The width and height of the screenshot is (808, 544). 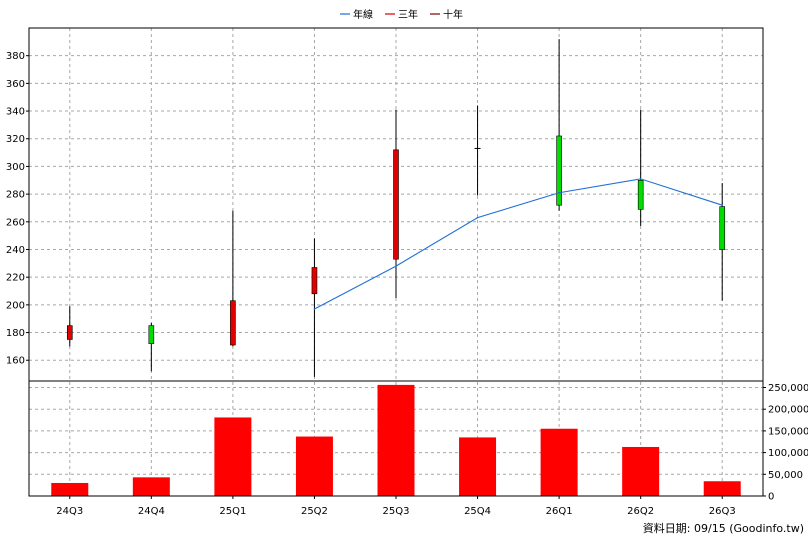 I want to click on volume-tick-label-3: 150,000, so click(x=788, y=431).